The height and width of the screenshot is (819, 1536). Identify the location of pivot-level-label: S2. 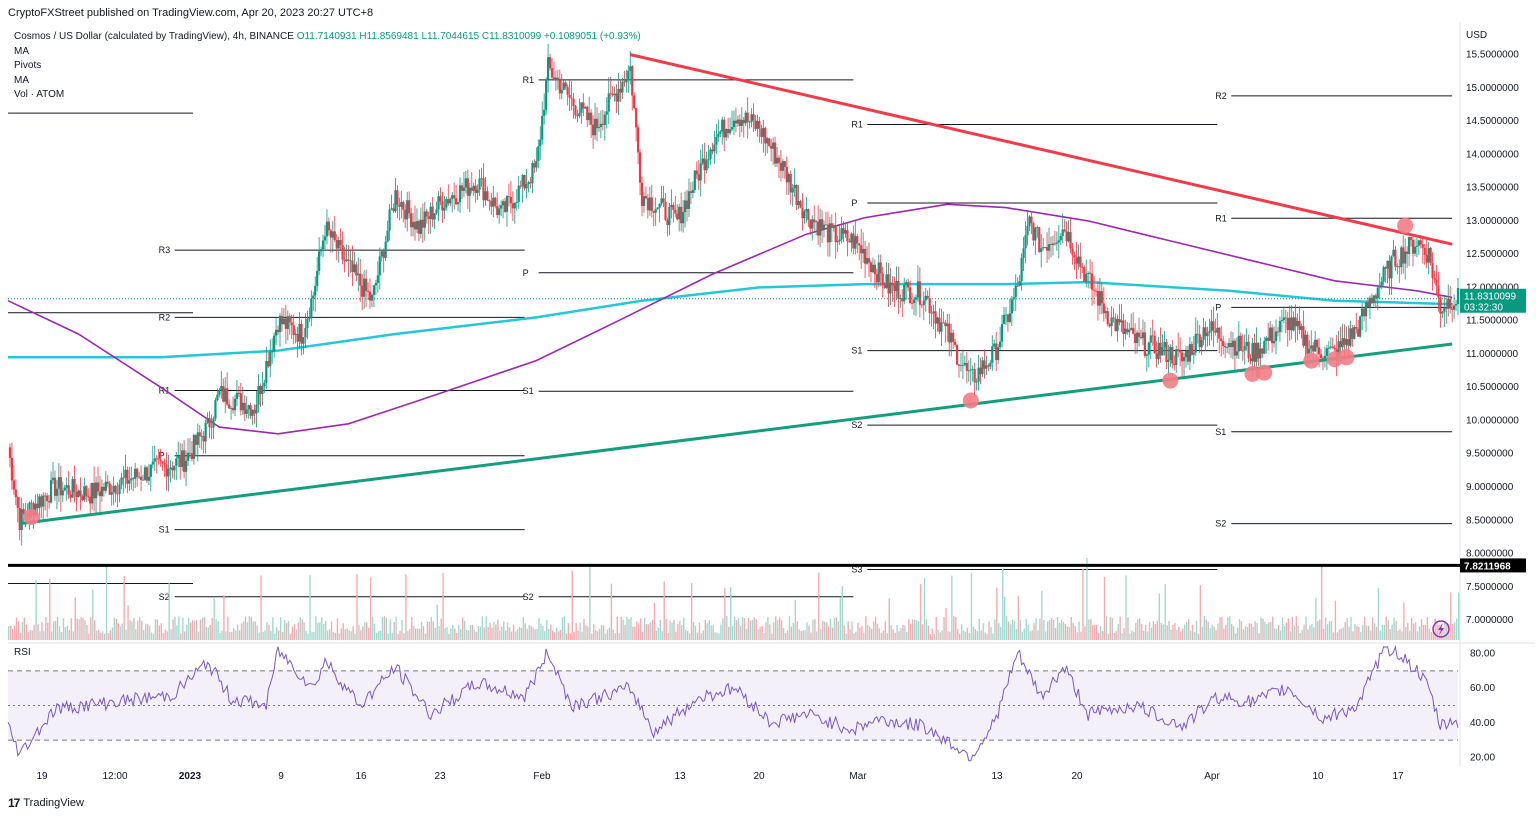
(856, 425).